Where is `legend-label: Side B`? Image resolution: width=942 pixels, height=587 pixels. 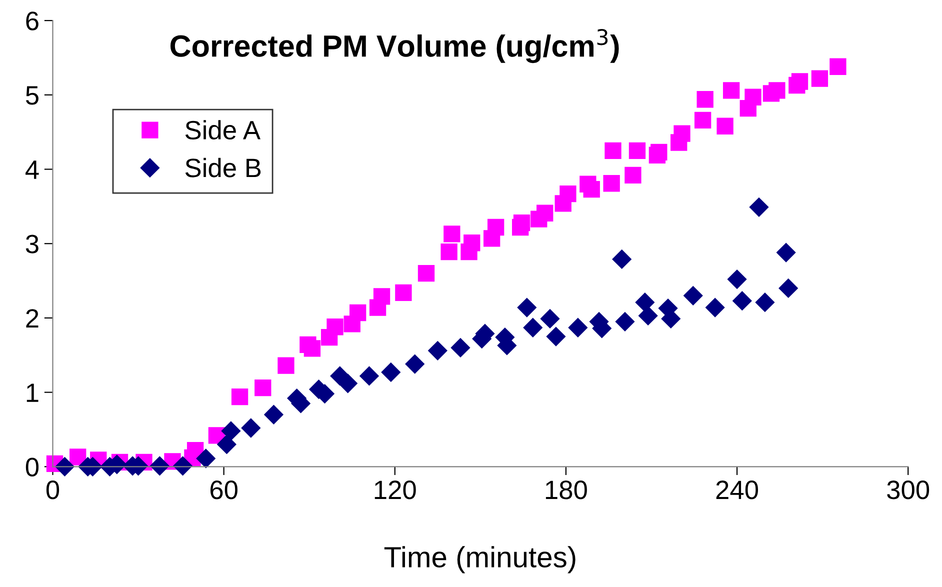
legend-label: Side B is located at coordinates (223, 168).